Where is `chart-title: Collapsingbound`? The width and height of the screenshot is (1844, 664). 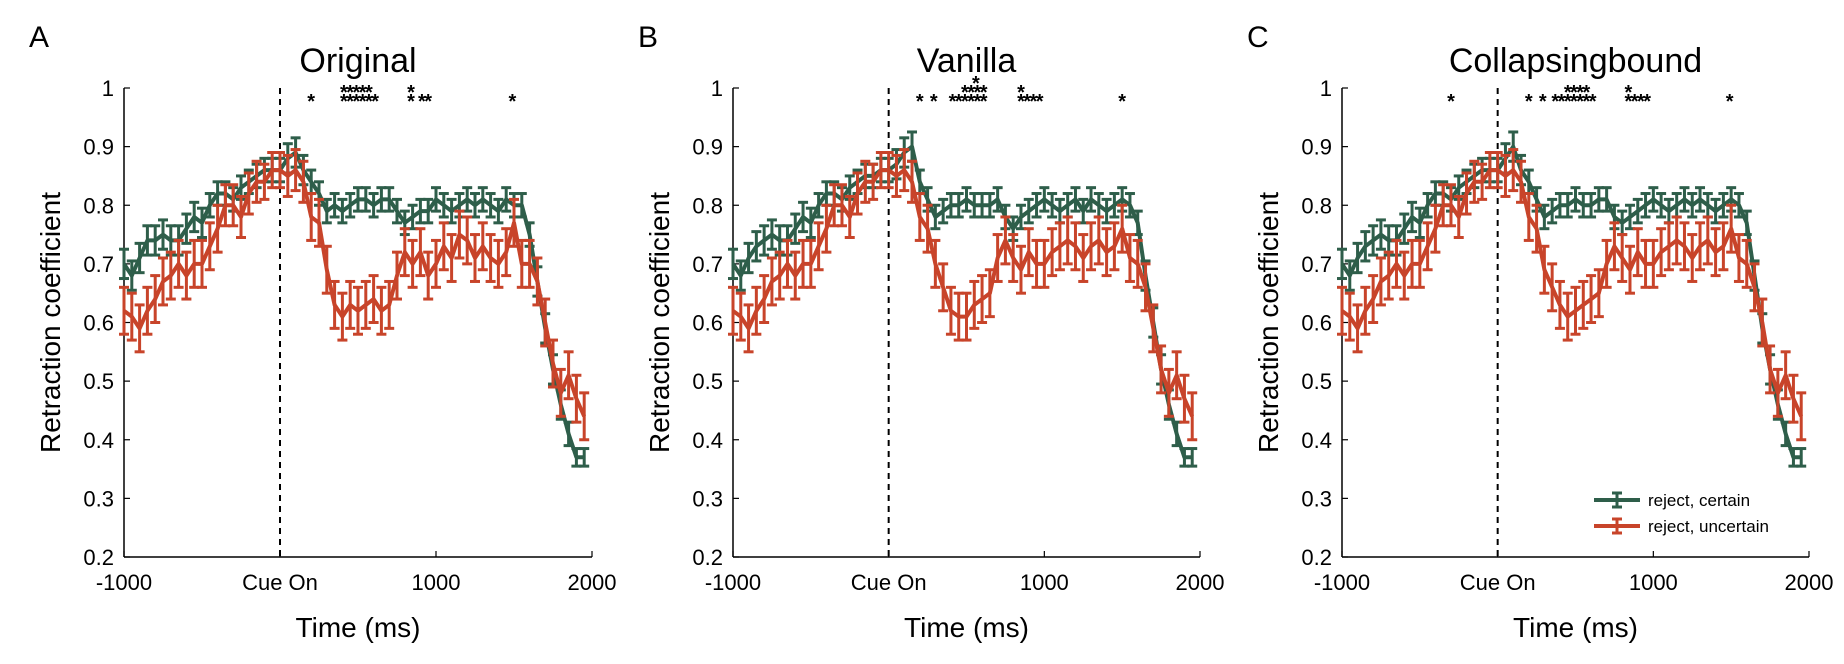 chart-title: Collapsingbound is located at coordinates (1575, 61).